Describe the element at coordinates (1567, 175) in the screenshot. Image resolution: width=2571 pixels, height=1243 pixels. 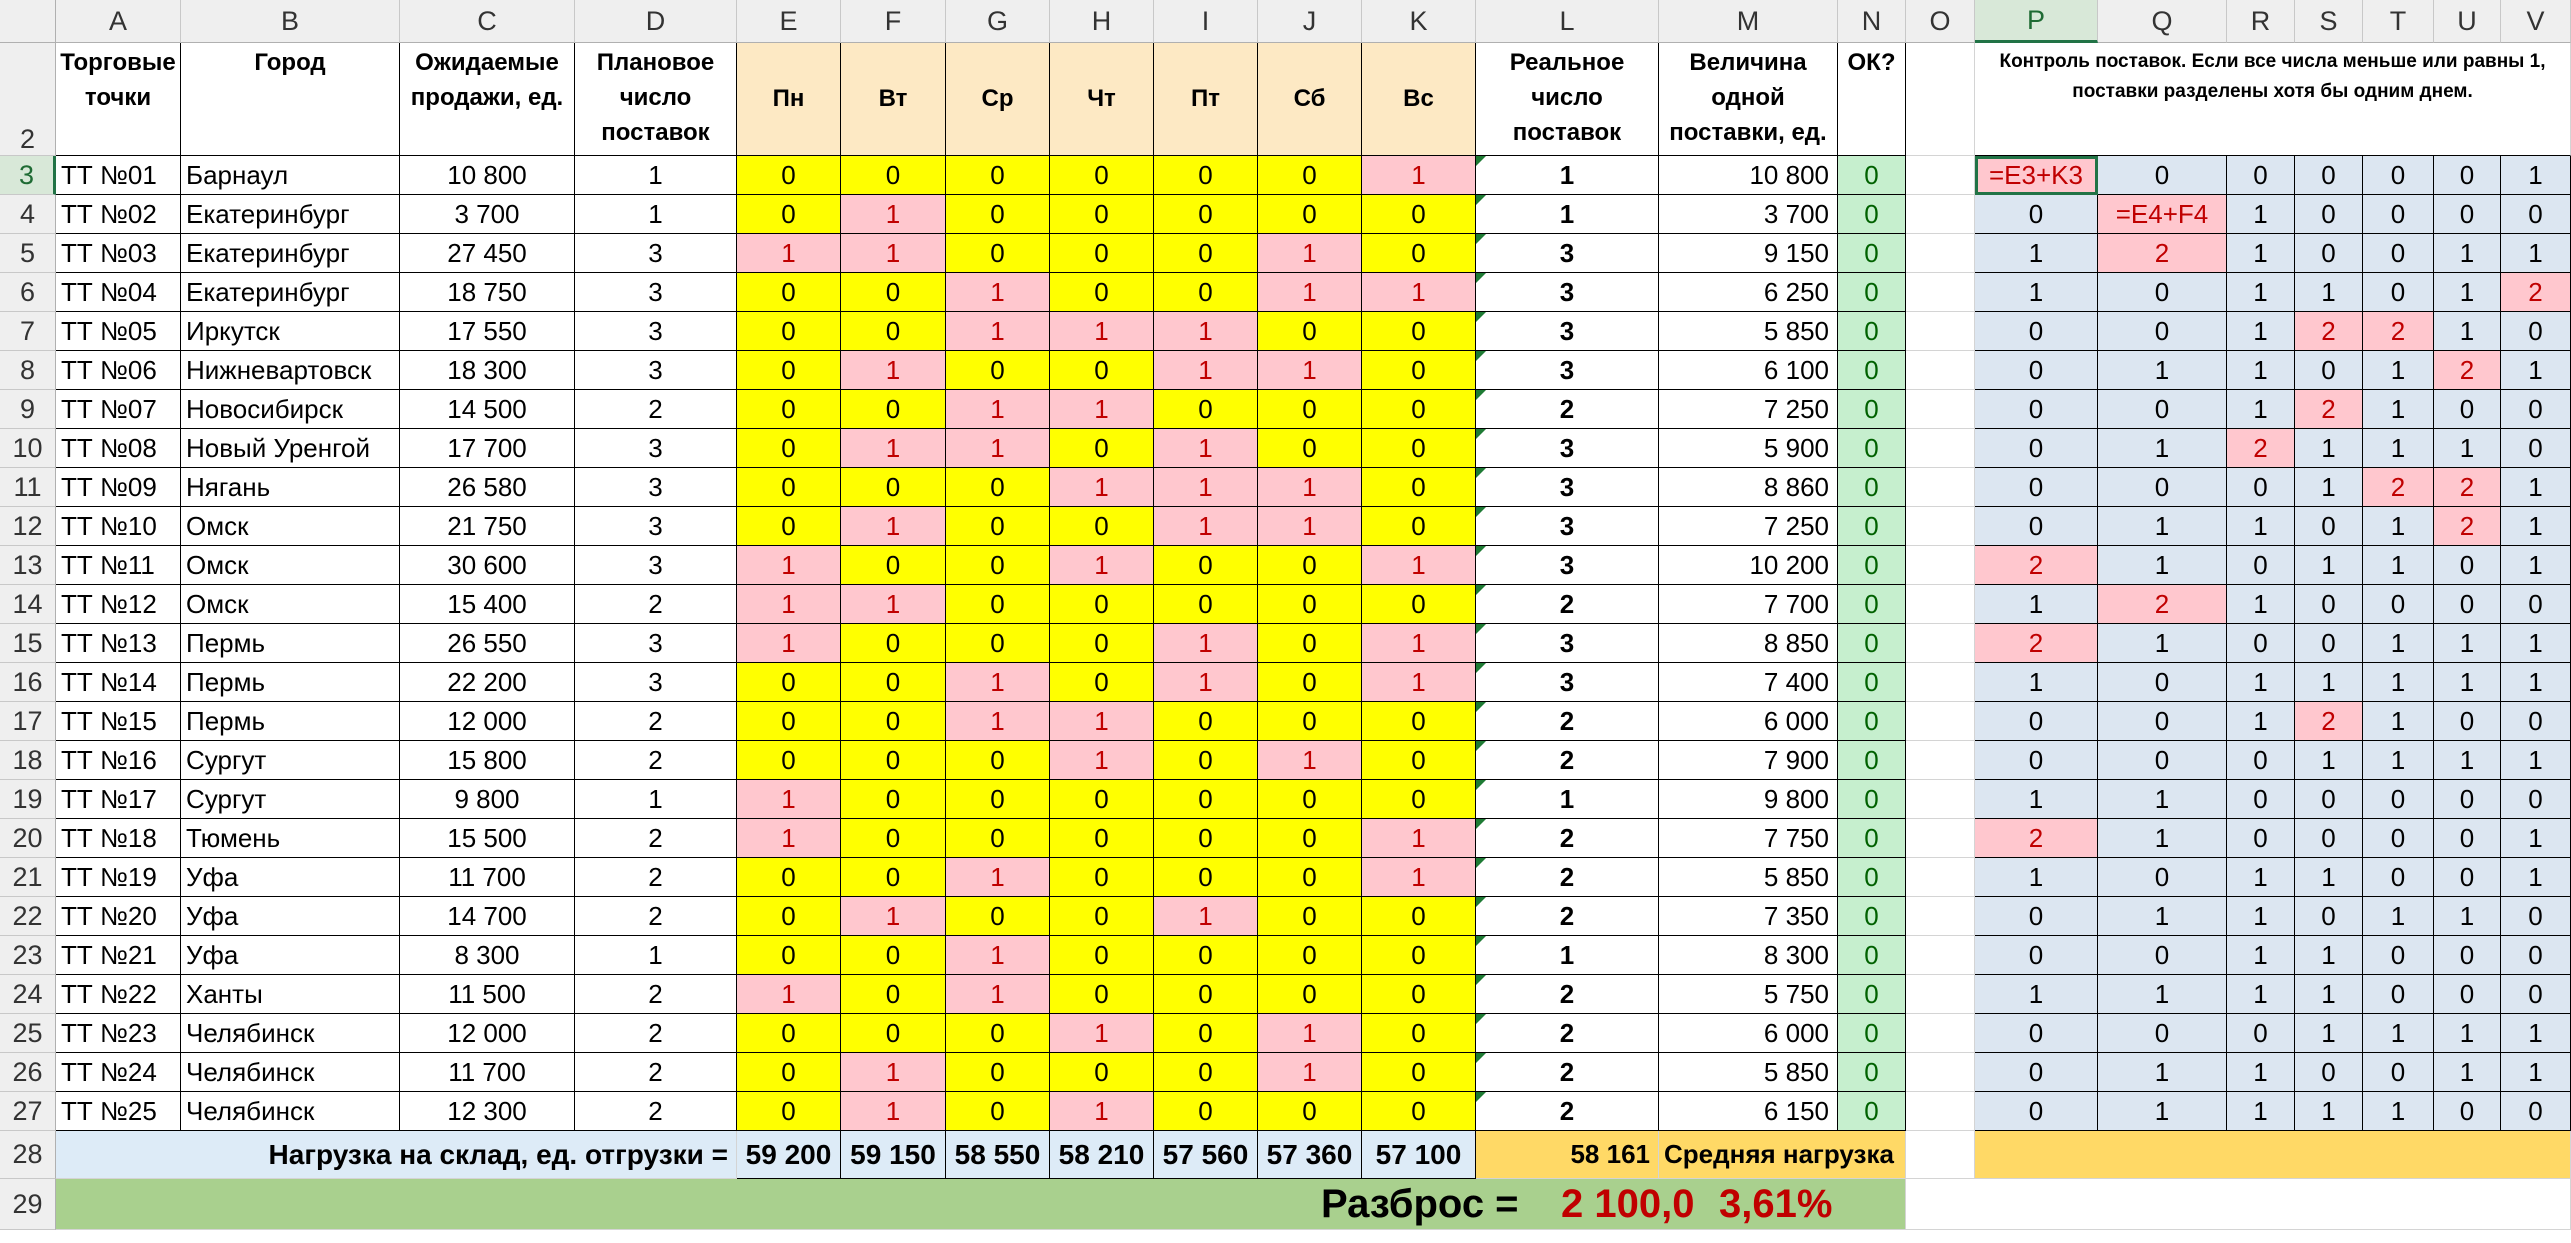
I see `cell-real: 1` at that location.